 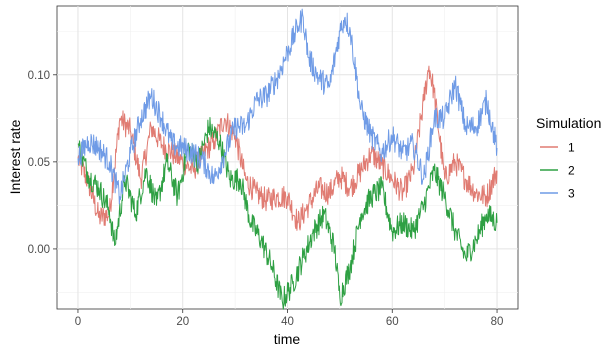 What do you see at coordinates (39, 250) in the screenshot?
I see `y-tick-label: 0.00` at bounding box center [39, 250].